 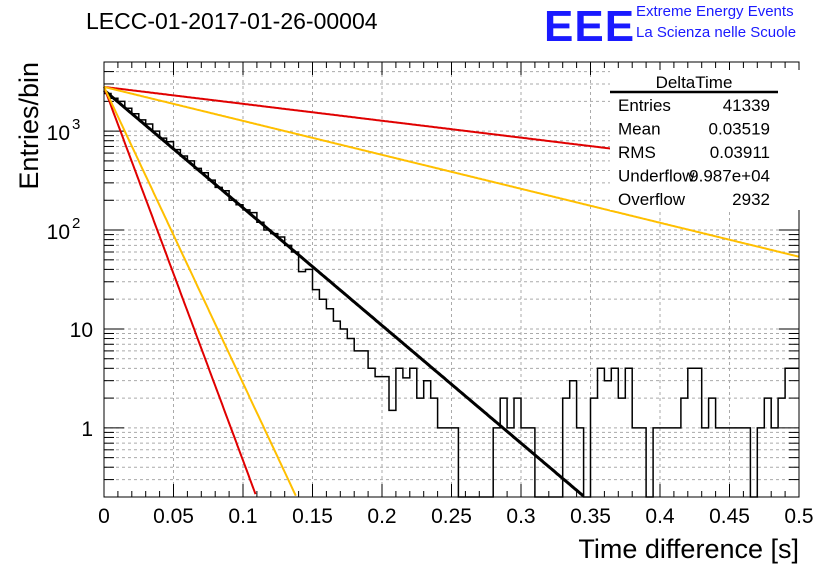 What do you see at coordinates (637, 152) in the screenshot?
I see `stats-row-label: RMS` at bounding box center [637, 152].